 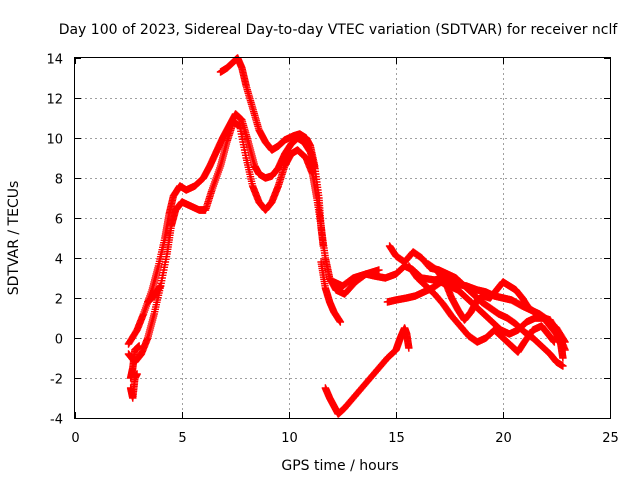 What do you see at coordinates (503, 438) in the screenshot?
I see `x-tick-label: 20` at bounding box center [503, 438].